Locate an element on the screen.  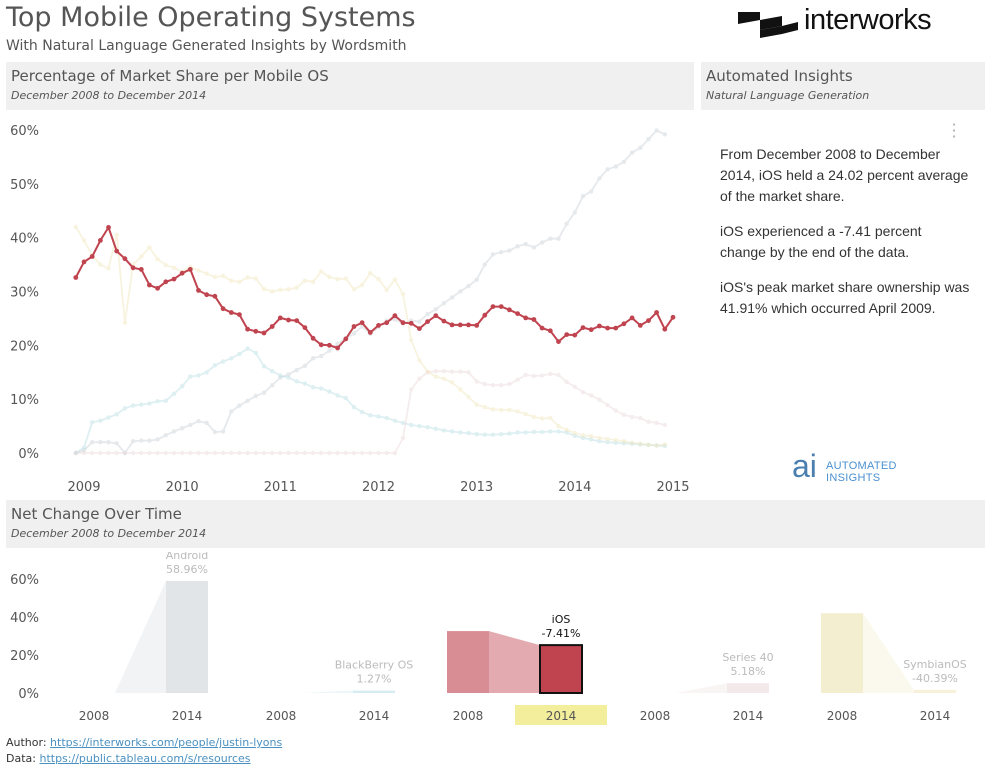
selected-category-highlight is located at coordinates (561, 715).